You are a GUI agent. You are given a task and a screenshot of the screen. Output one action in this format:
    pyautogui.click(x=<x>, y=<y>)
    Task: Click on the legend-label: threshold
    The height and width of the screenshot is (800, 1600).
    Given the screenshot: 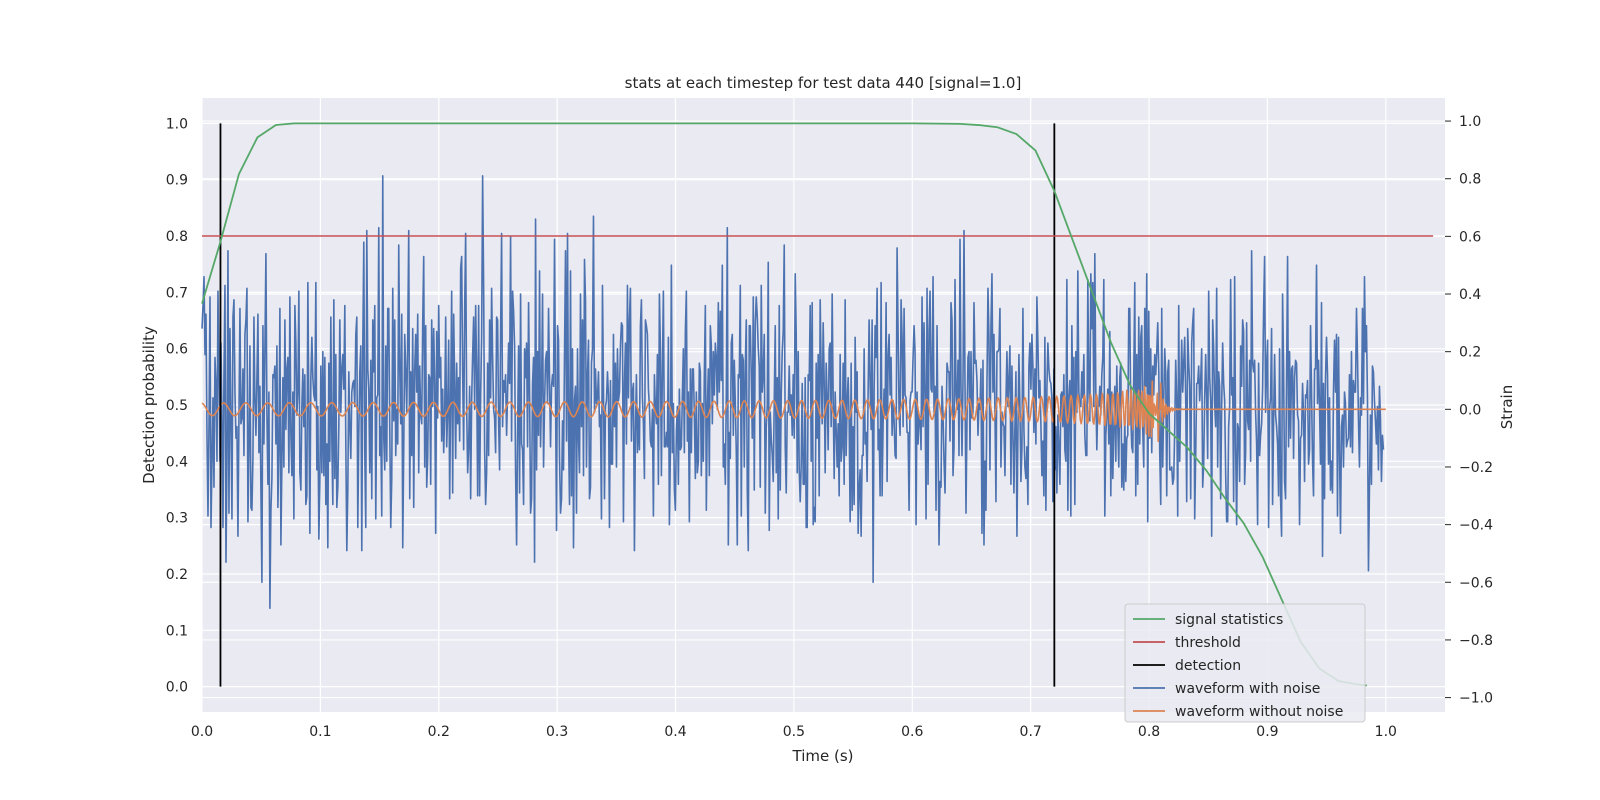 What is the action you would take?
    pyautogui.click(x=1208, y=643)
    